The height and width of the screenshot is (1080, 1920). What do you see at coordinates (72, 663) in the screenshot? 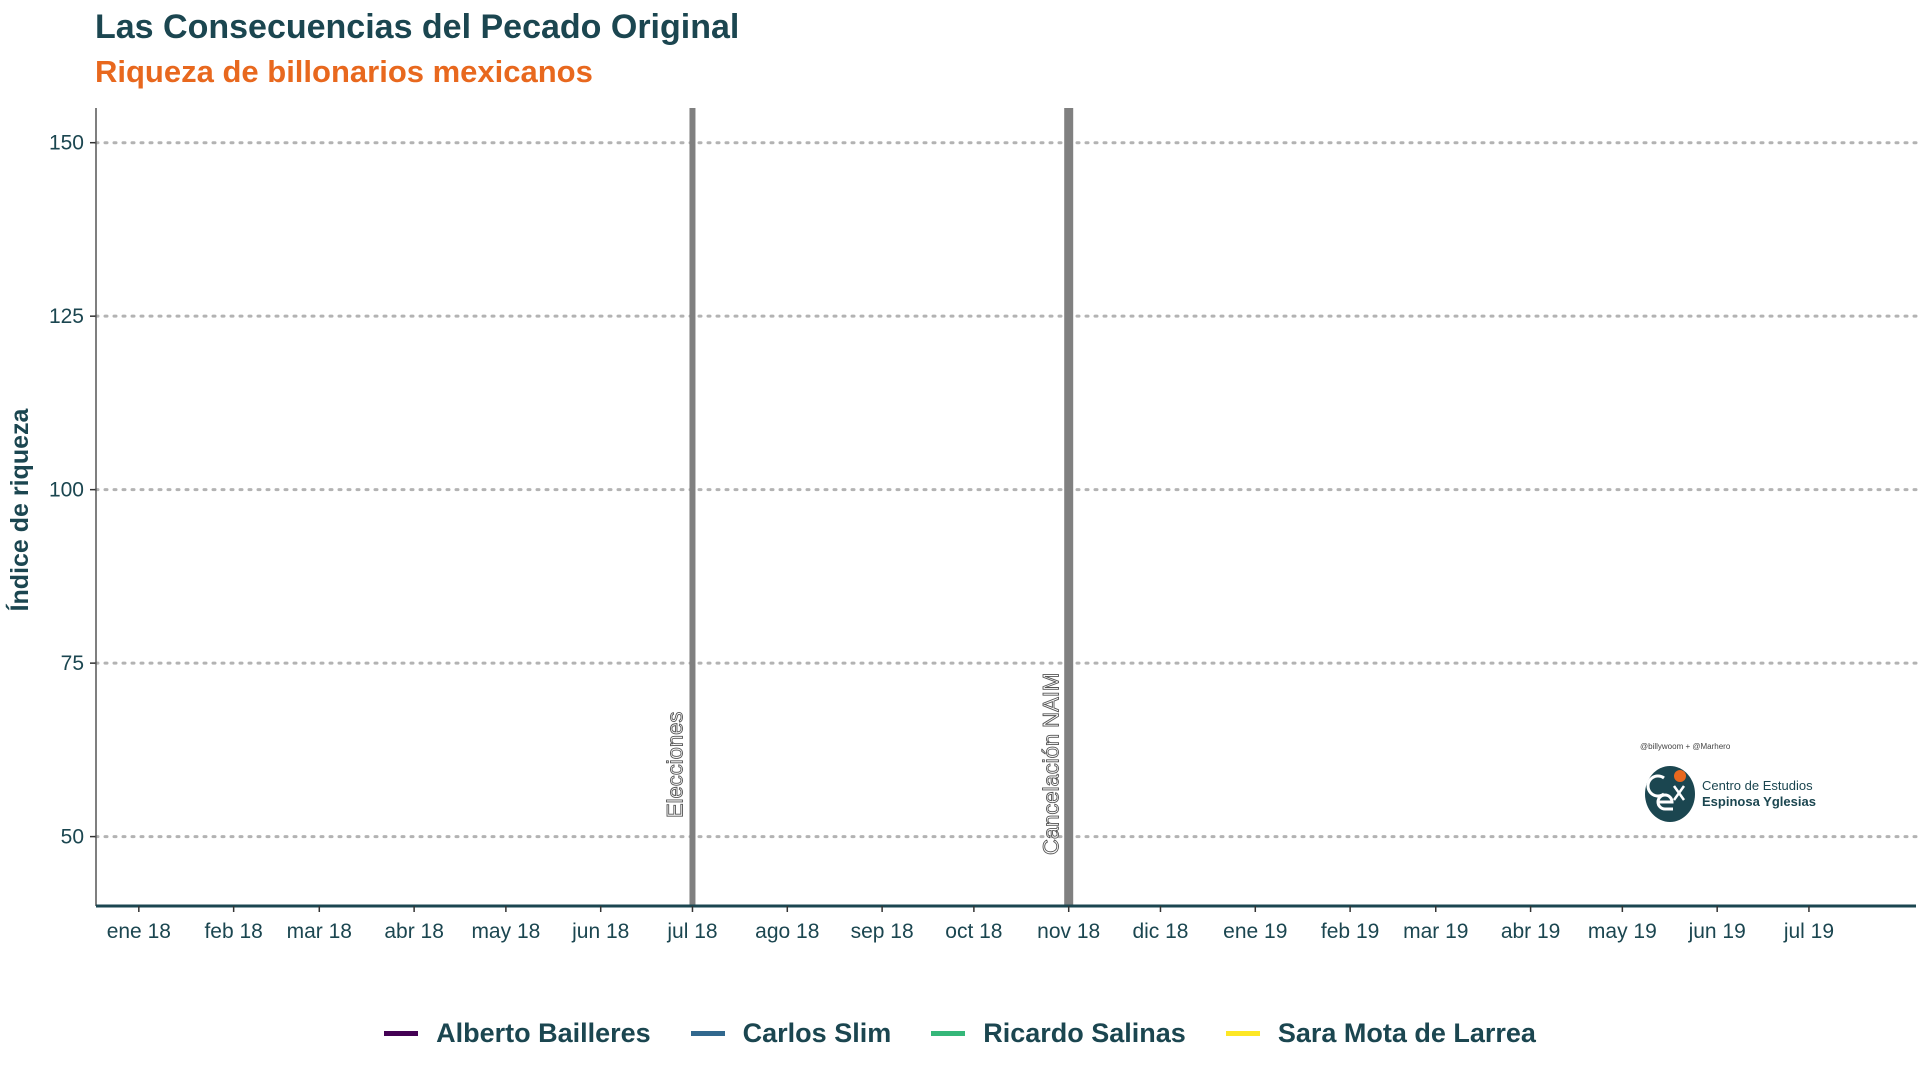
I see `y-tick-label: 75` at bounding box center [72, 663].